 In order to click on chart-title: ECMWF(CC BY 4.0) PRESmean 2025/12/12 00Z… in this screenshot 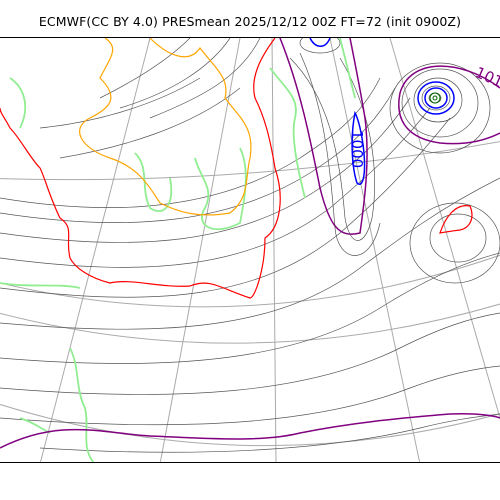, I will do `click(250, 21)`.